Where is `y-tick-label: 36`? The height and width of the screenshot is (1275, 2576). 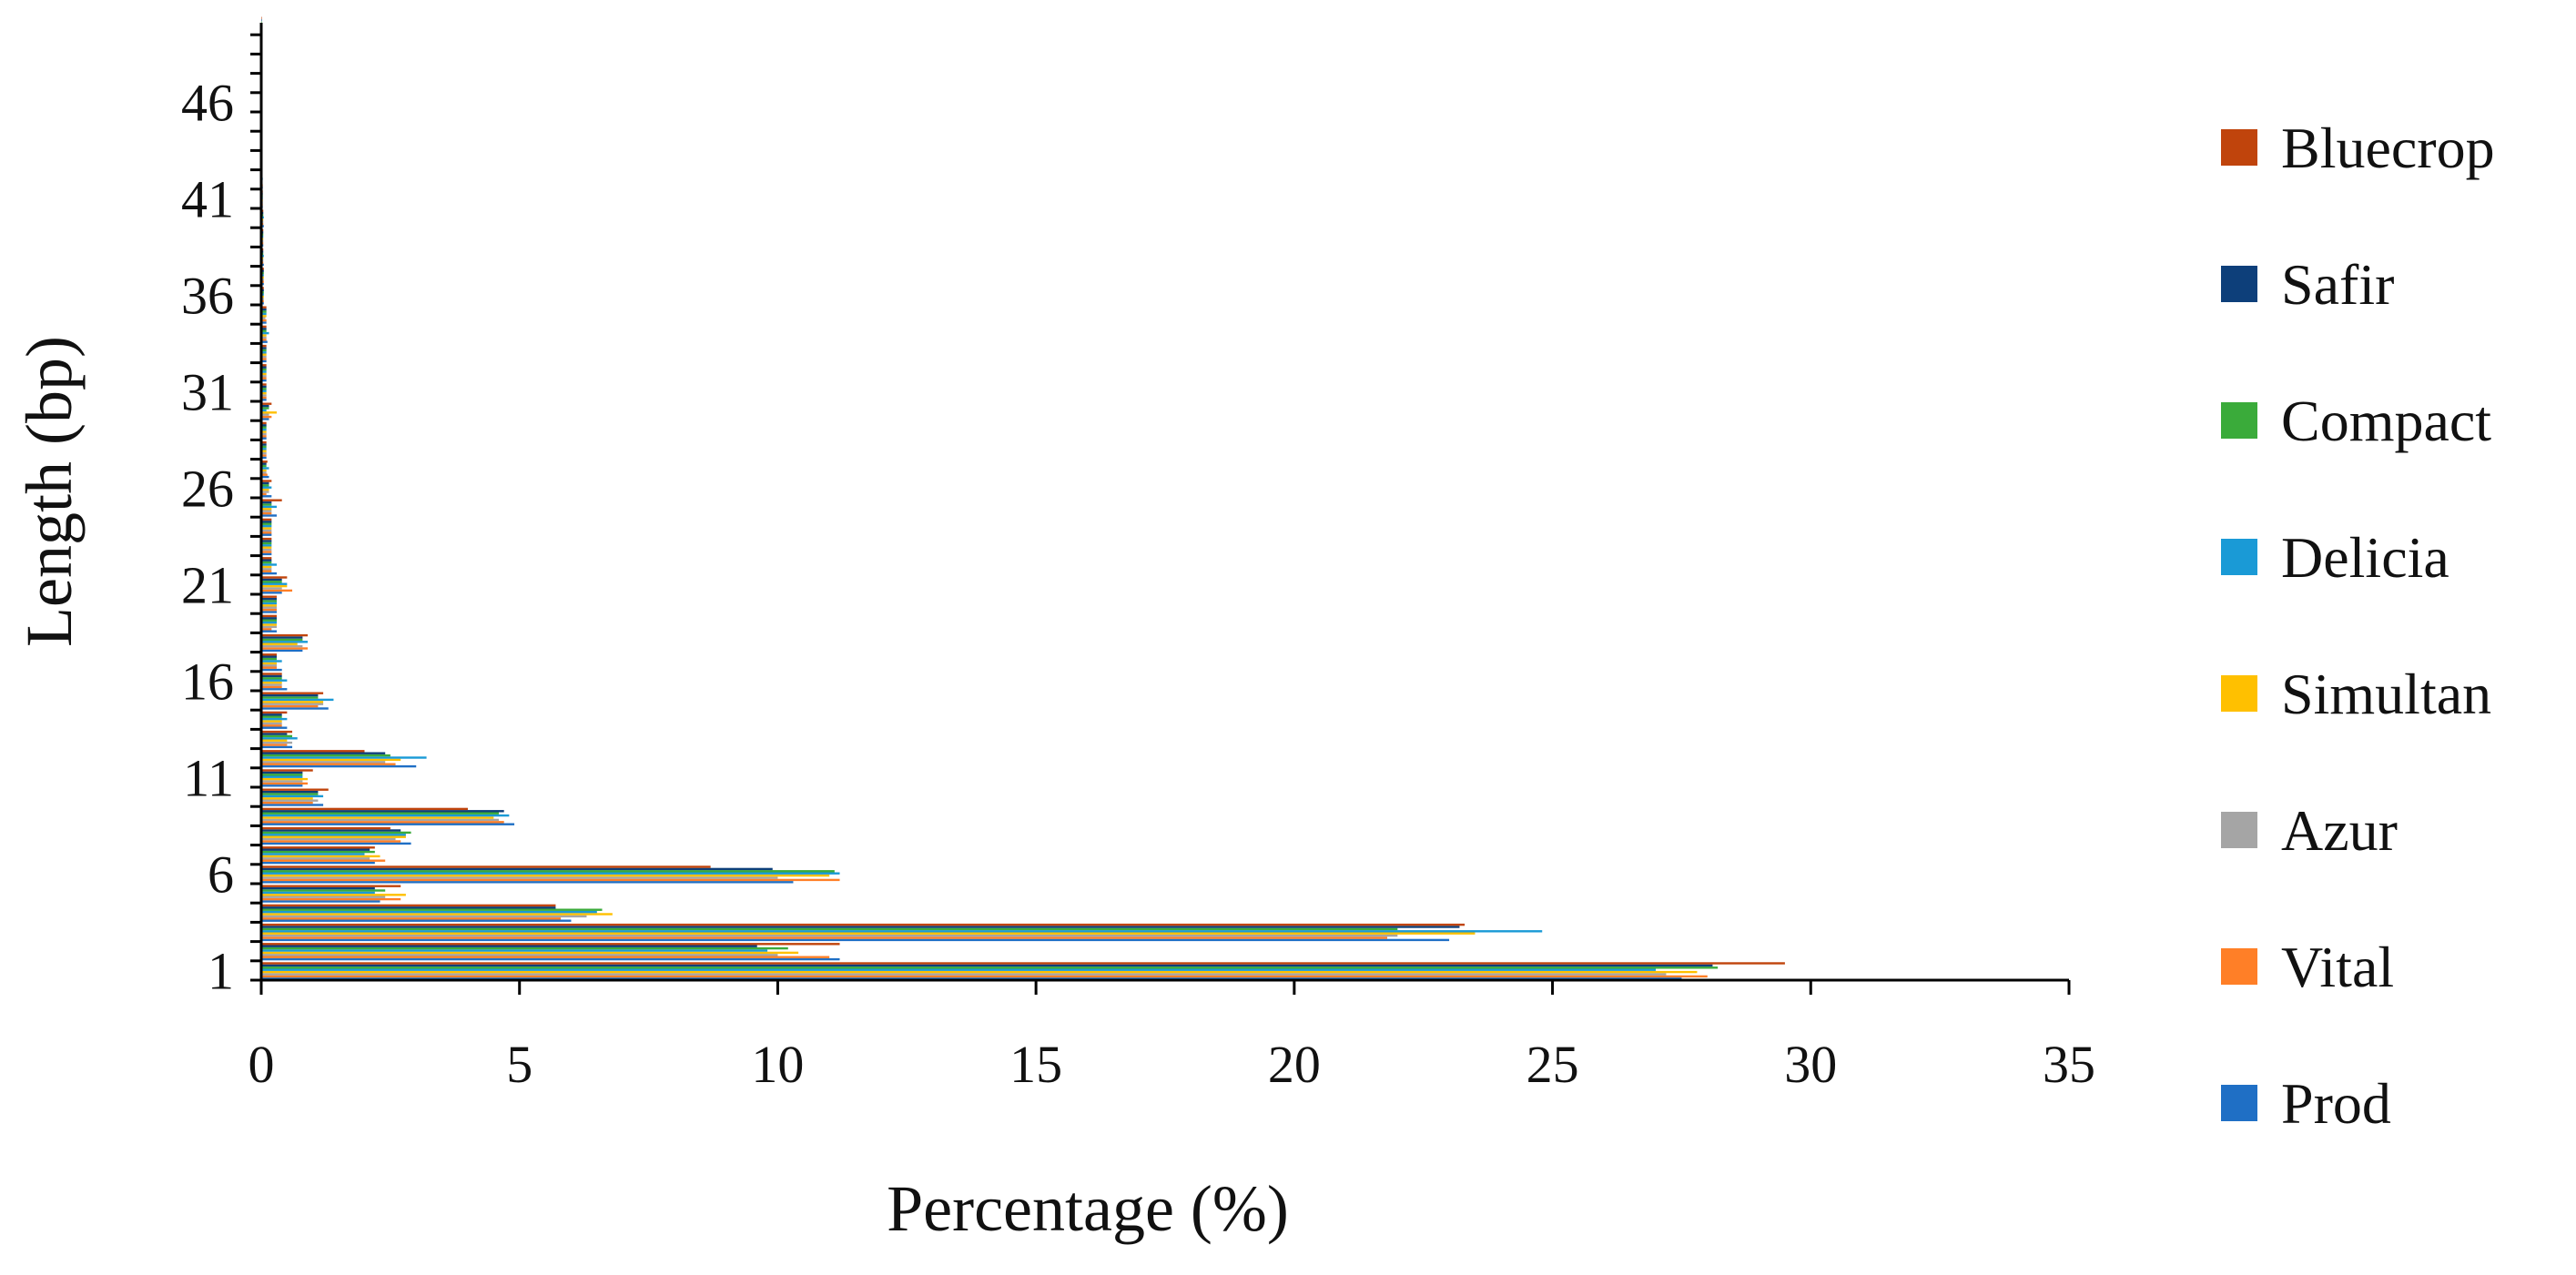 y-tick-label: 36 is located at coordinates (207, 295).